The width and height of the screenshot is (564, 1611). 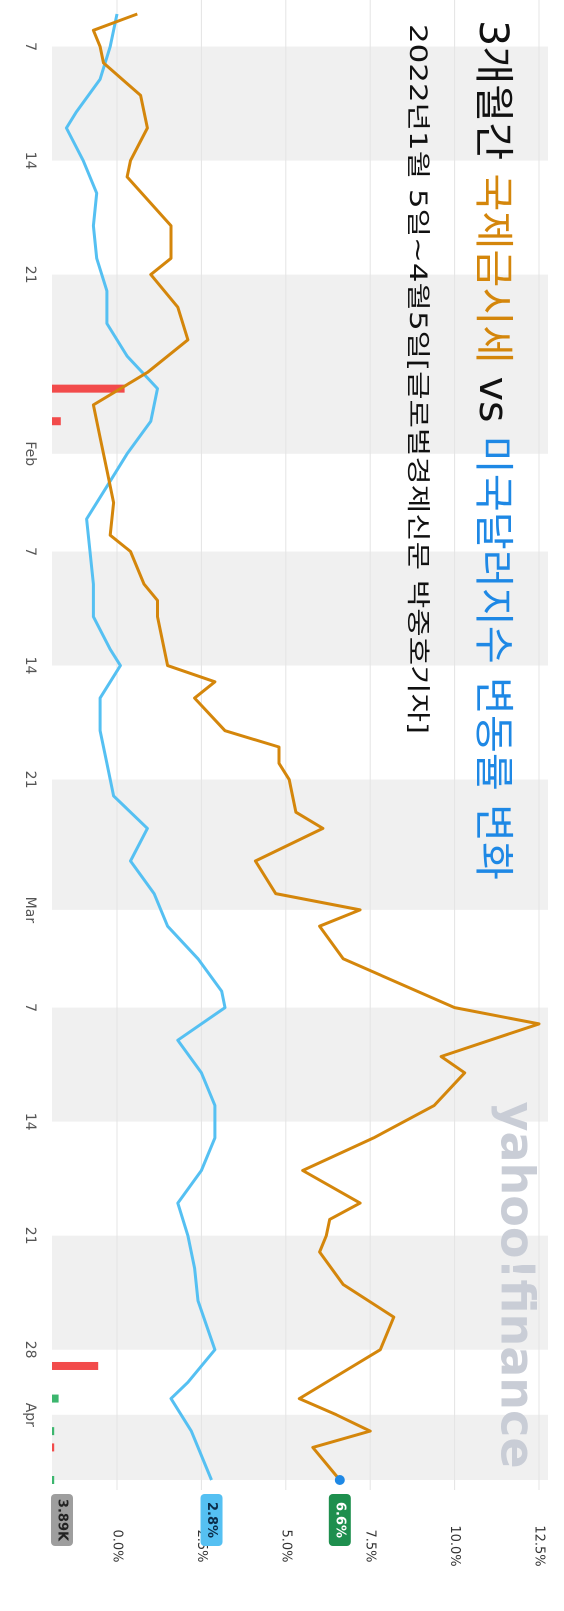 I want to click on volume-badge-box, so click(x=62, y=1520).